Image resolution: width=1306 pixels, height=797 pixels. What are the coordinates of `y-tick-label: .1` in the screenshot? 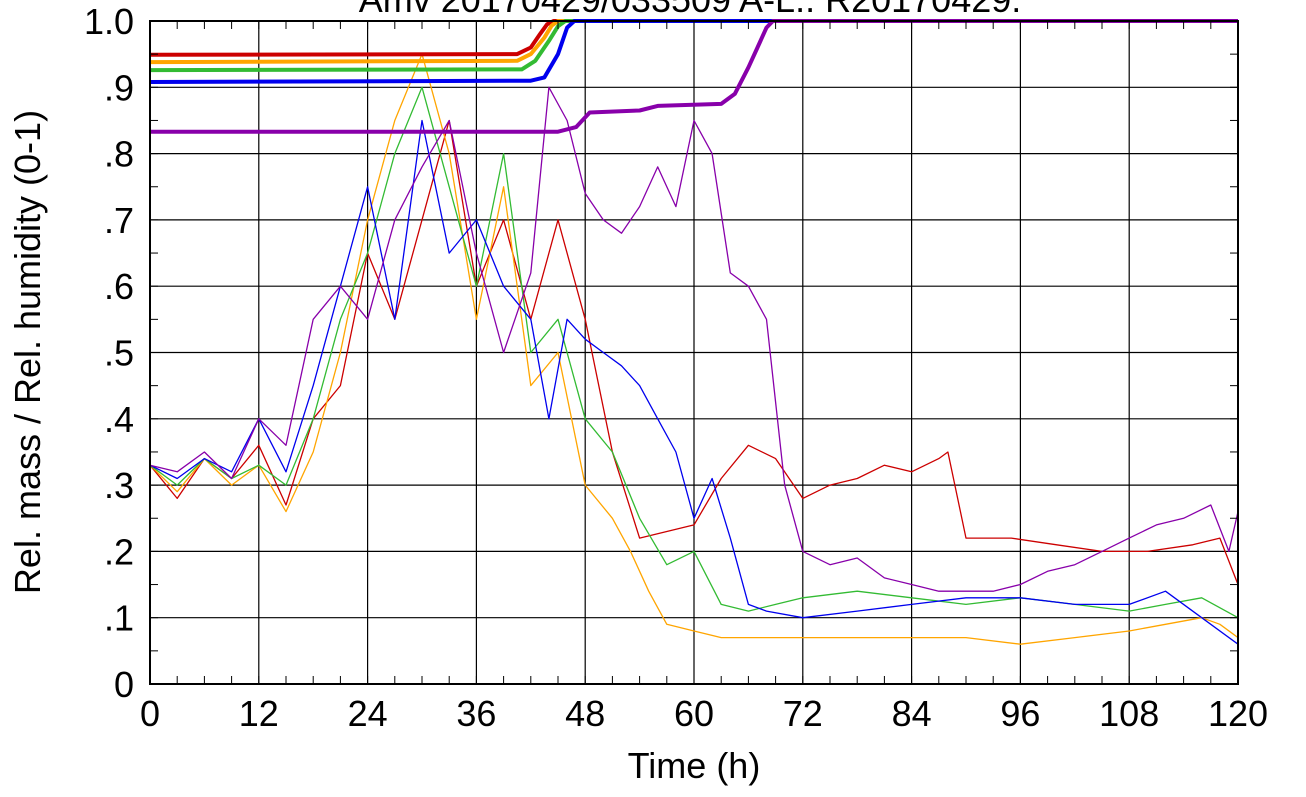 It's located at (119, 618).